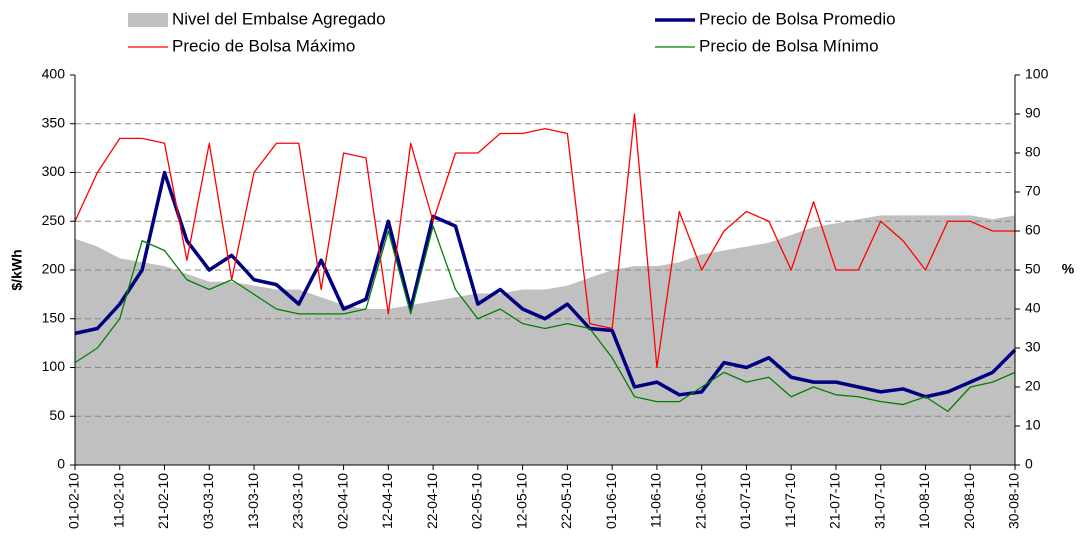 This screenshot has height=553, width=1086. What do you see at coordinates (54, 366) in the screenshot?
I see `y-tick-label: 100` at bounding box center [54, 366].